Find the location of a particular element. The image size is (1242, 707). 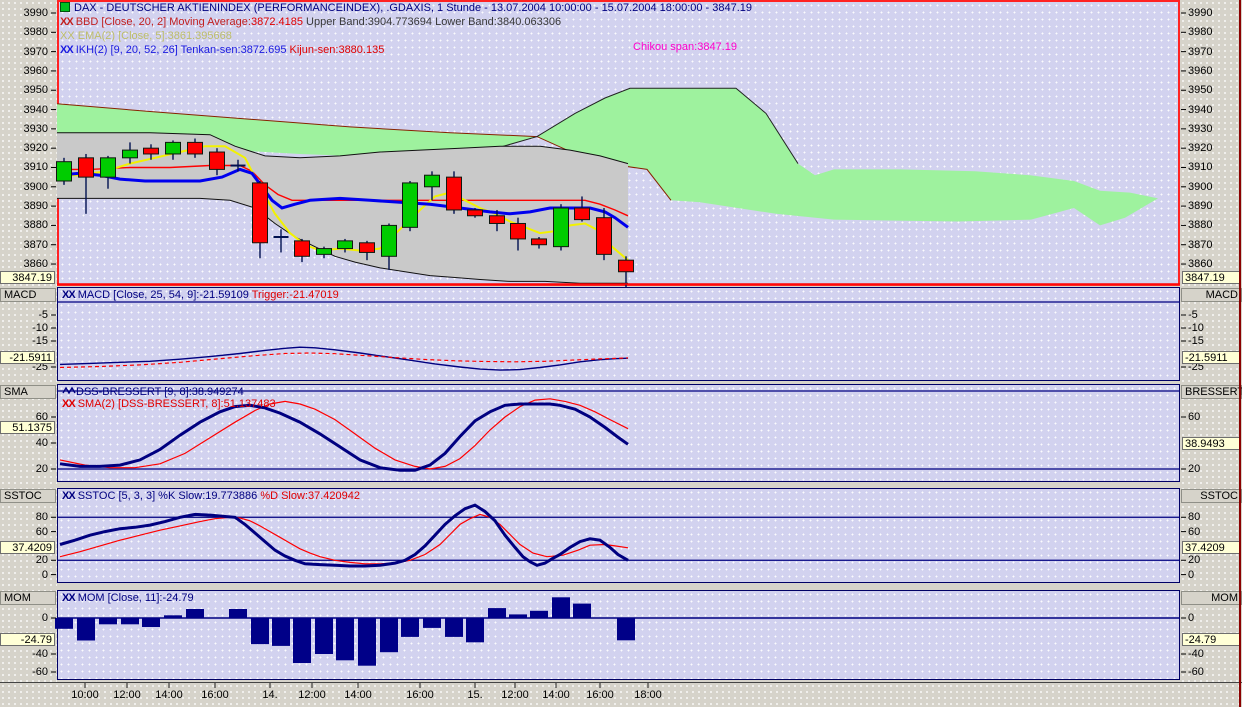

mom-tick-left: -60 is located at coordinates (40, 672).